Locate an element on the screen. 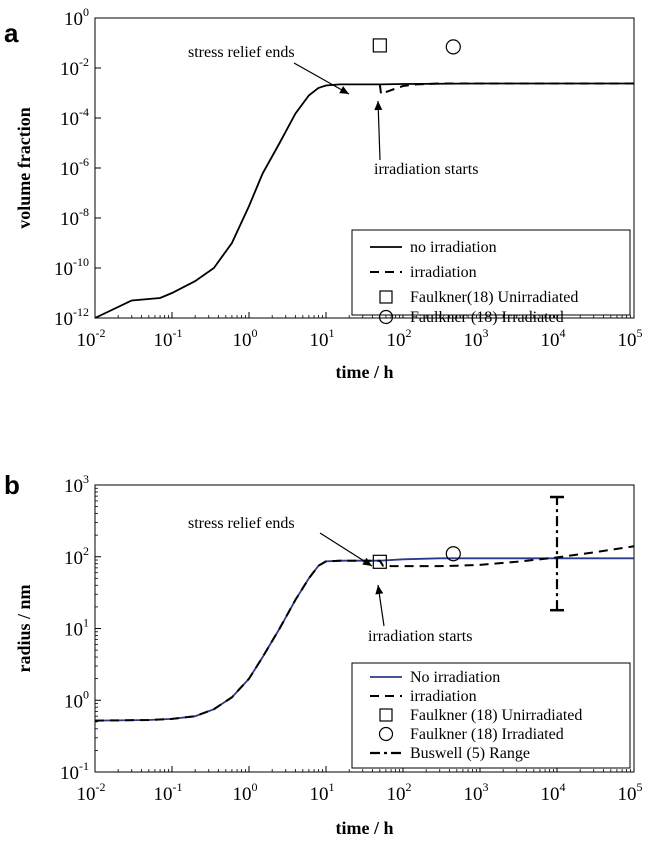 This screenshot has height=841, width=663. legend-label: Faulkner (18) Unirradiated is located at coordinates (496, 715).